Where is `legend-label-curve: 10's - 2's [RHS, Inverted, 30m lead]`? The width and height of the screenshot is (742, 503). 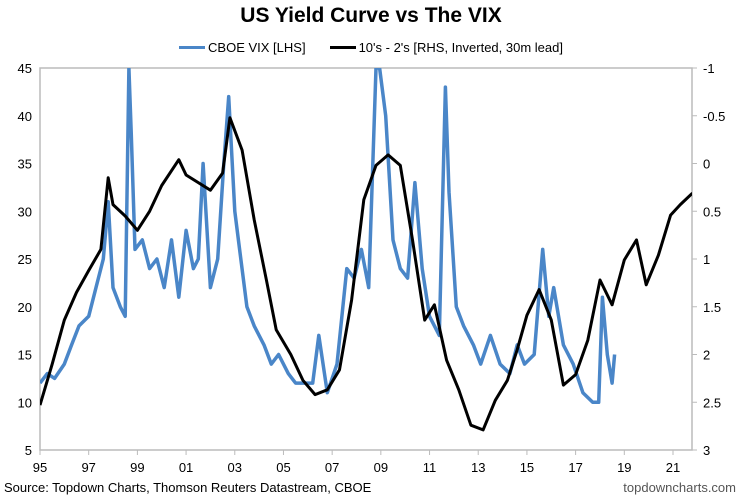
legend-label-curve: 10's - 2's [RHS, Inverted, 30m lead] is located at coordinates (460, 47).